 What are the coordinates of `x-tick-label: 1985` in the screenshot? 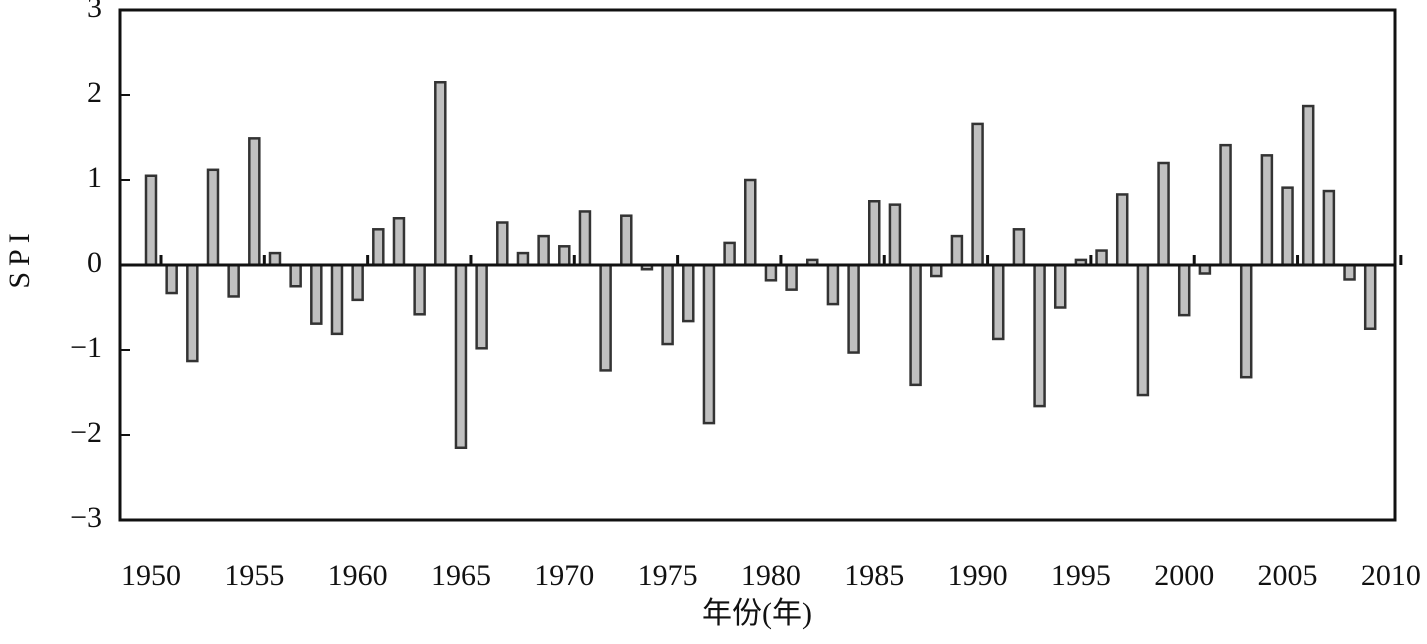 It's located at (874, 575).